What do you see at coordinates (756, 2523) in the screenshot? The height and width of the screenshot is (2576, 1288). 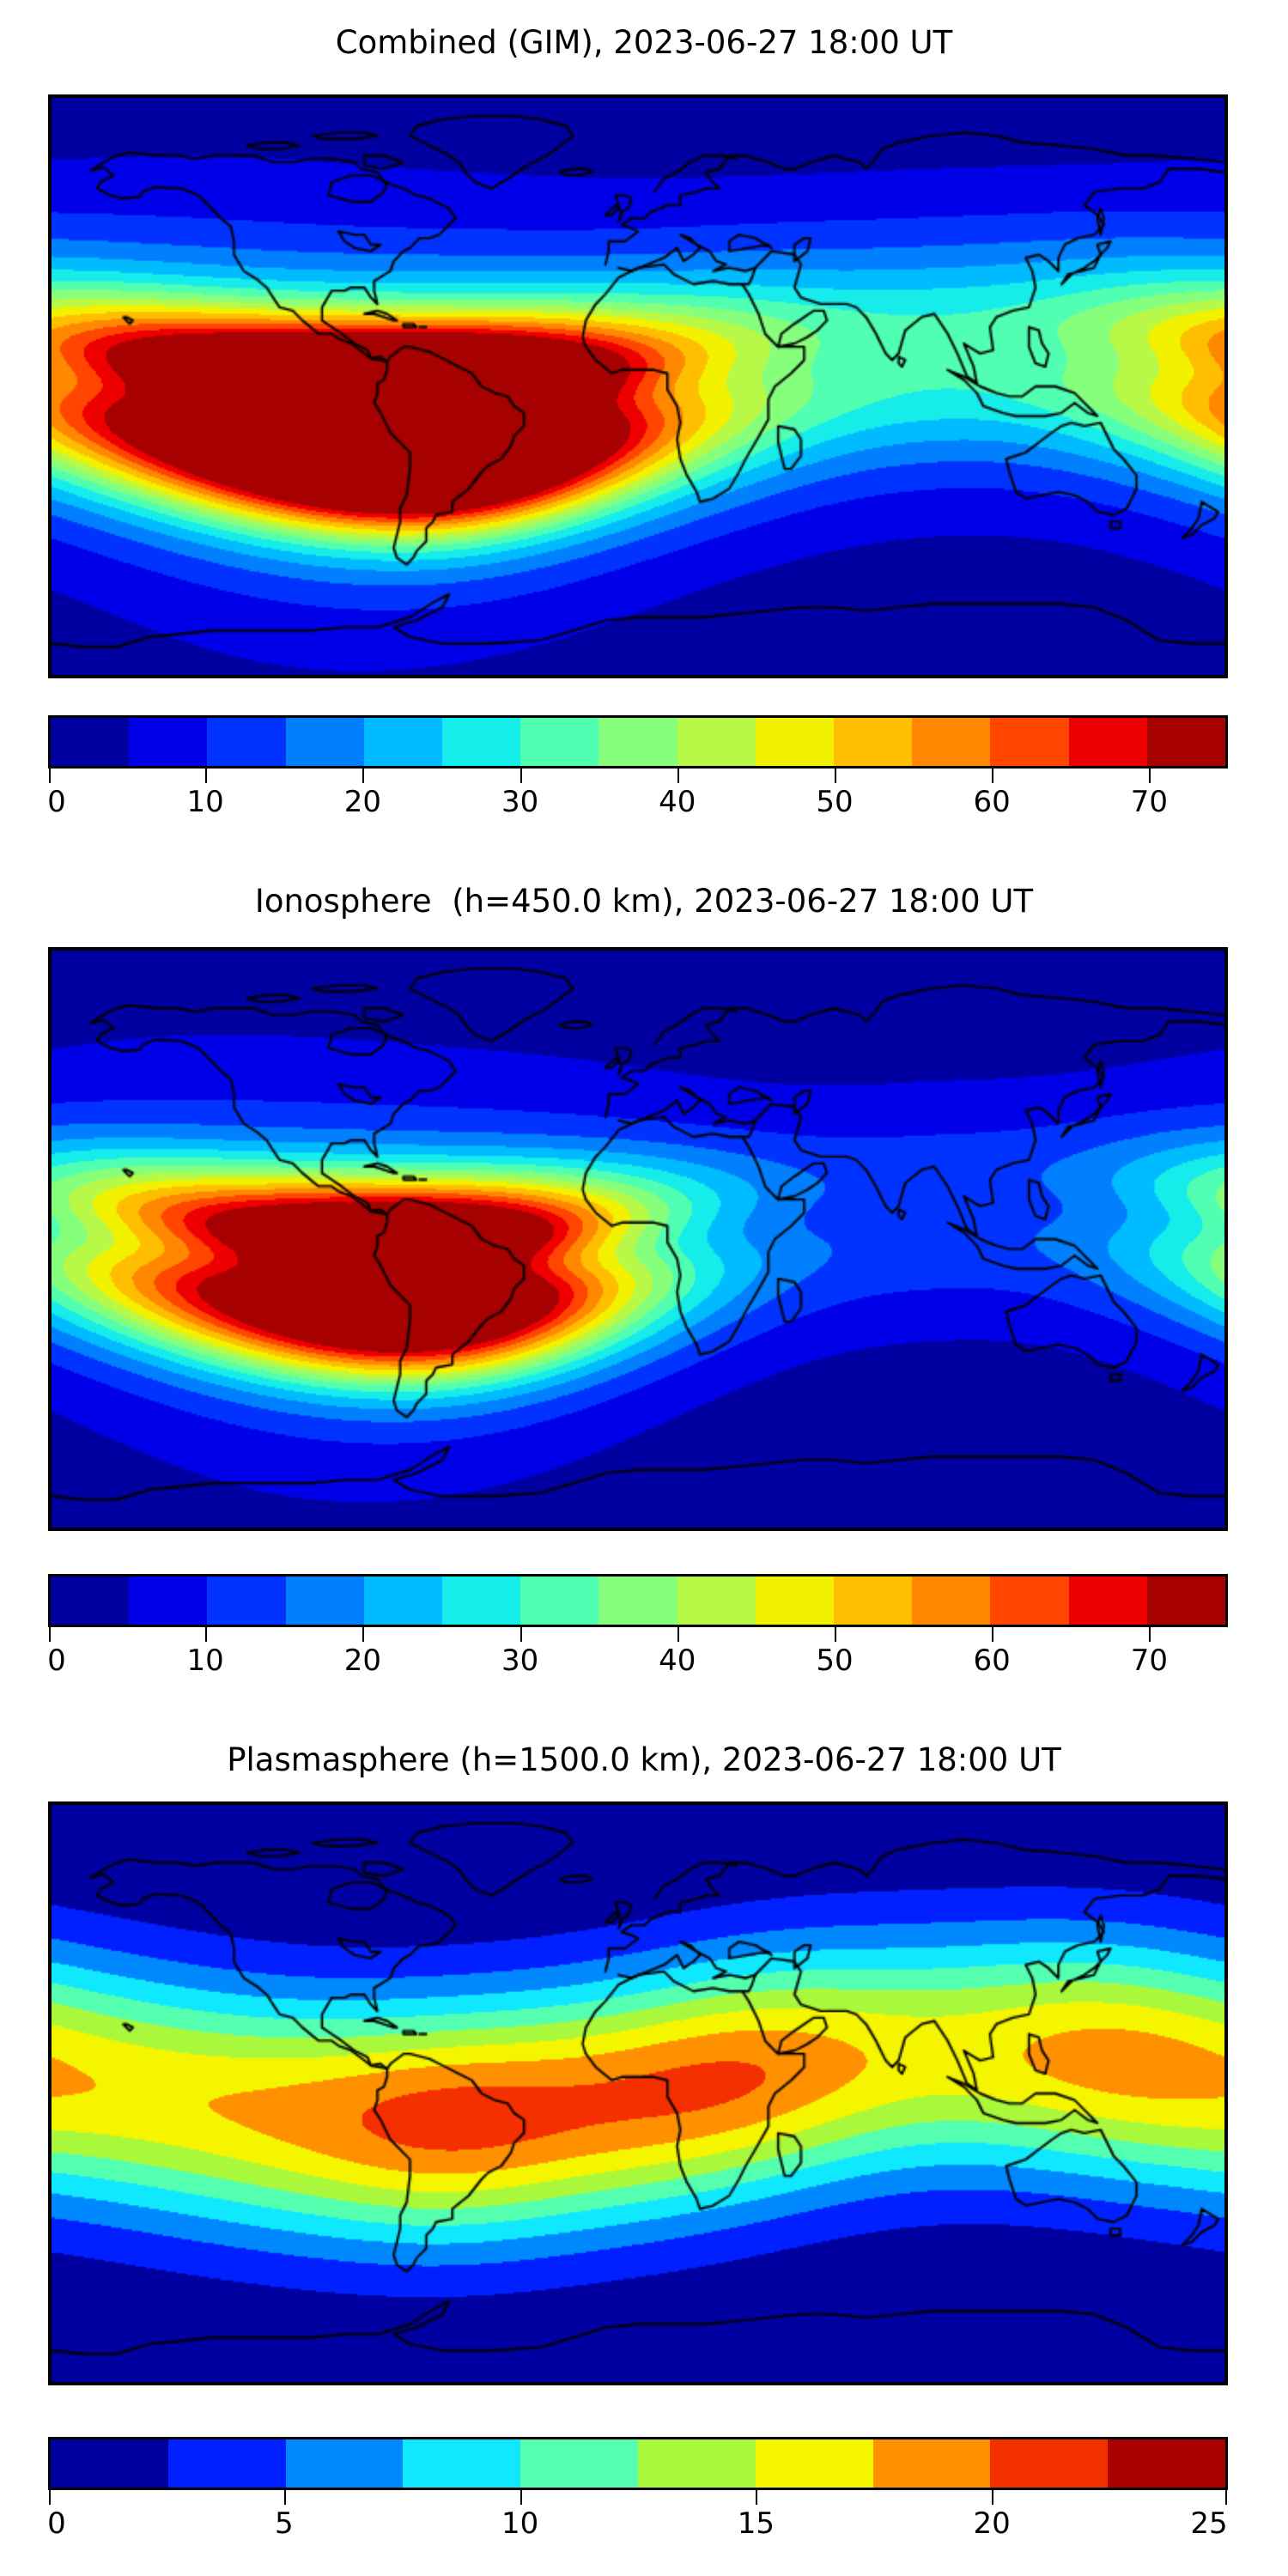 I see `colorbar-tick-label: 15` at bounding box center [756, 2523].